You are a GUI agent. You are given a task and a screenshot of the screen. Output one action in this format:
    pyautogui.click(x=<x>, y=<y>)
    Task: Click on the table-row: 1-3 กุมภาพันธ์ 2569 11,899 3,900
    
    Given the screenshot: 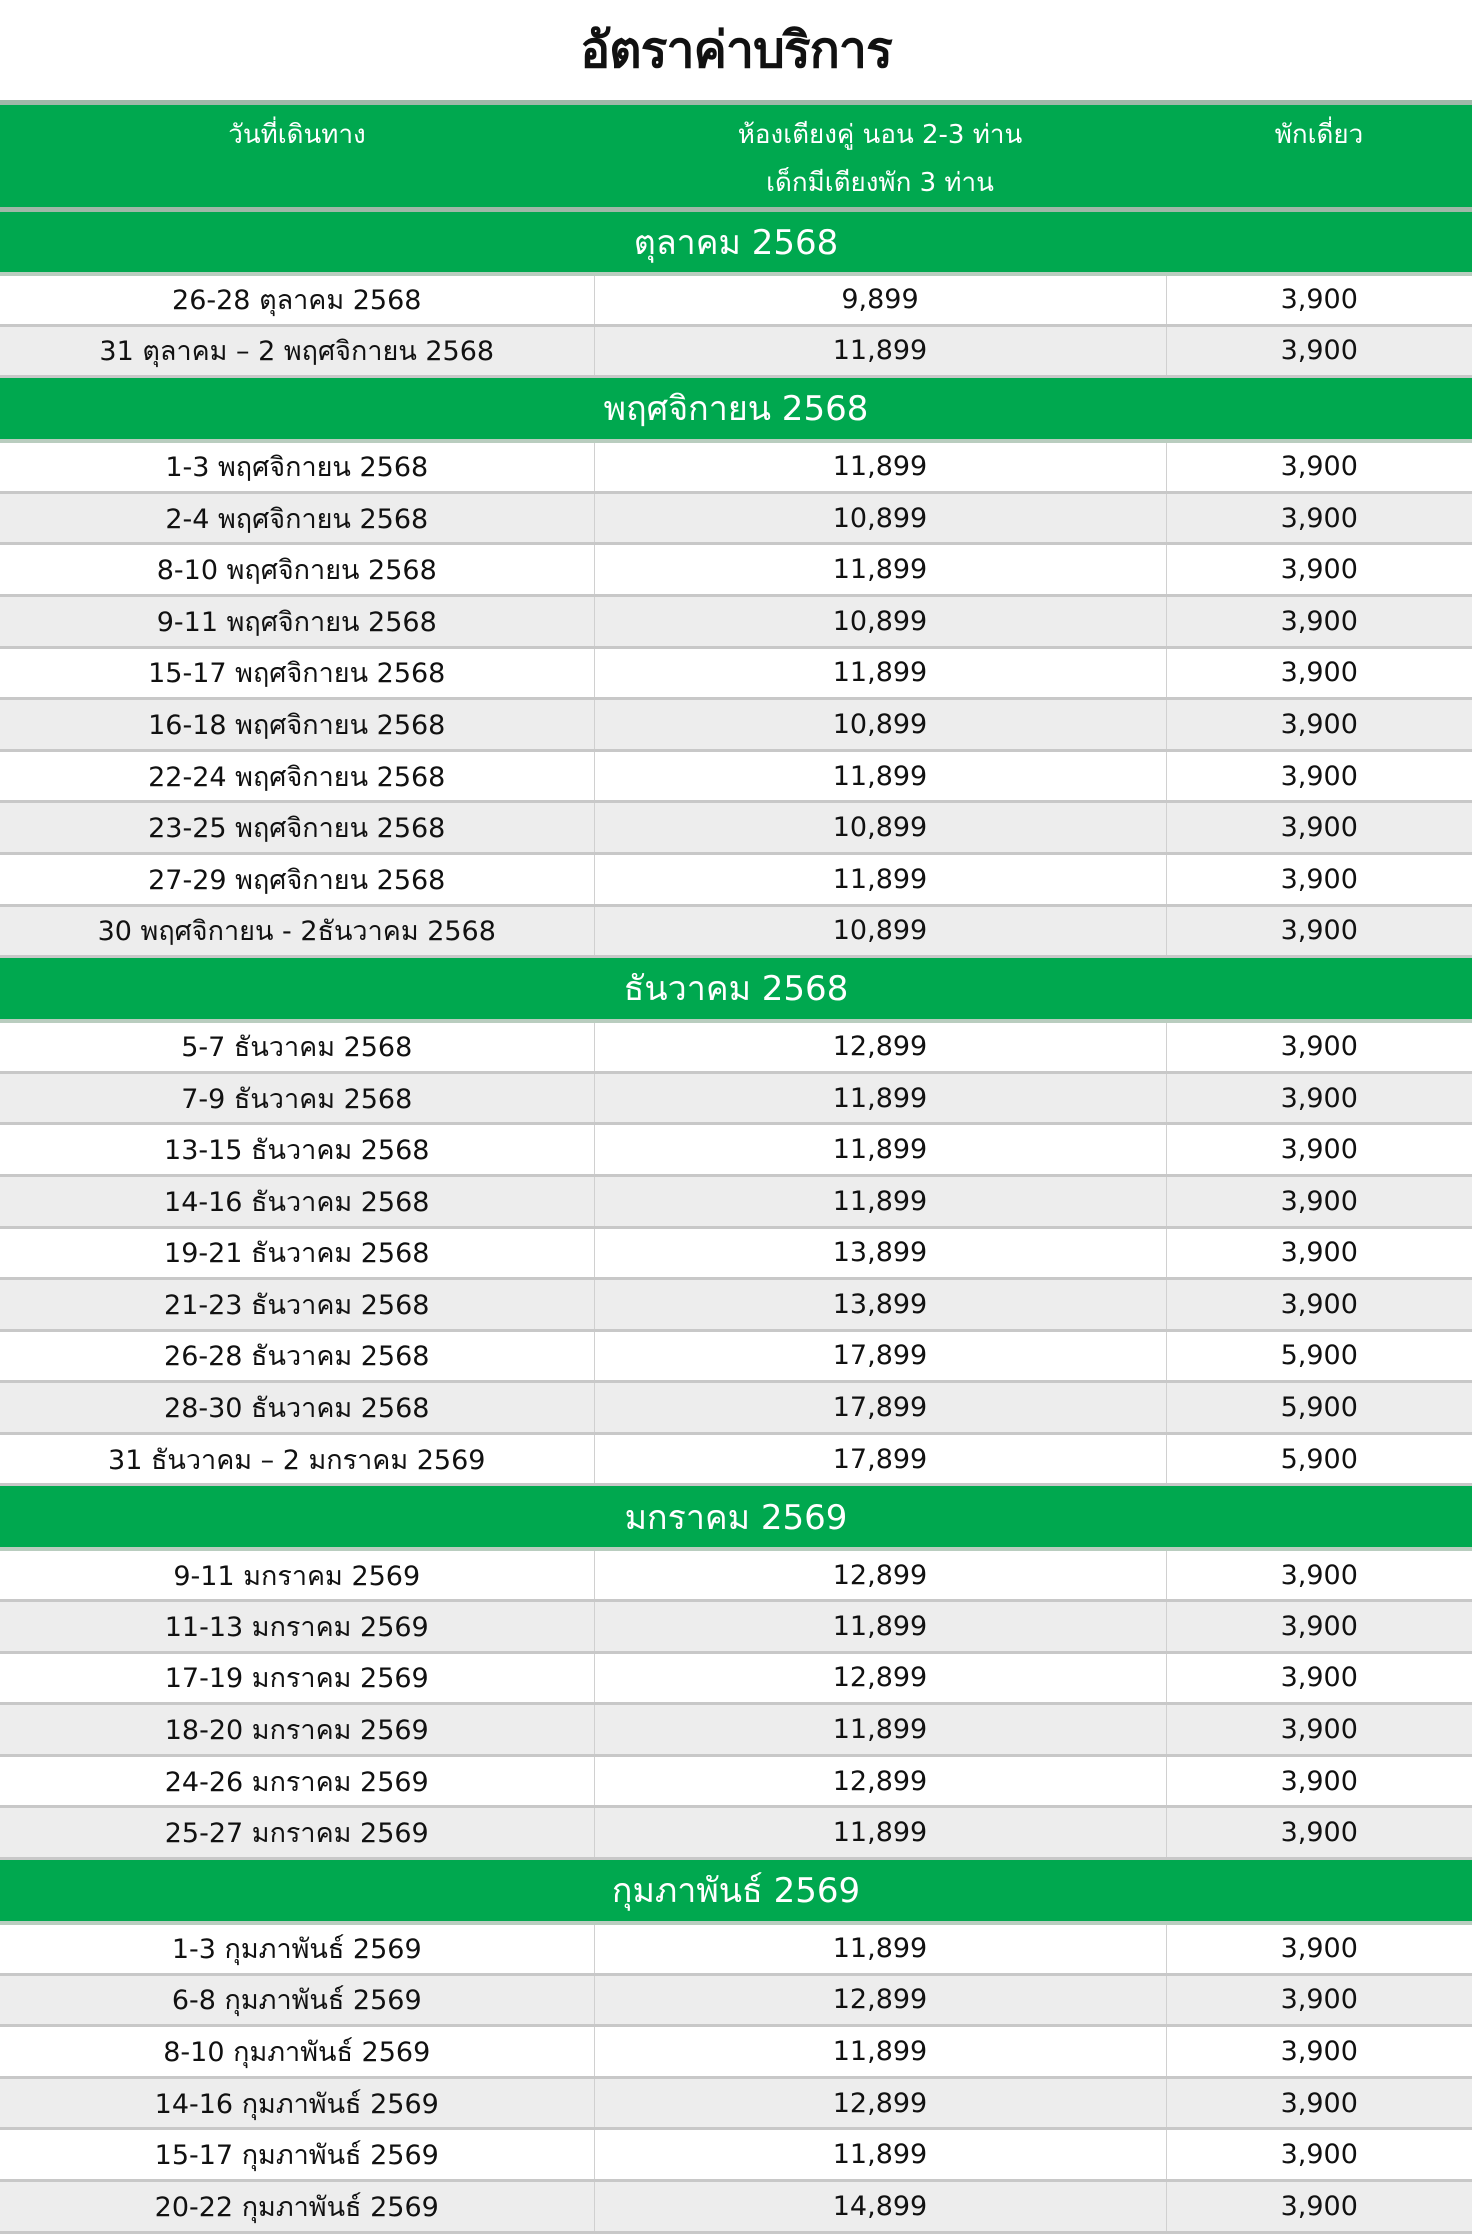 What is the action you would take?
    pyautogui.click(x=736, y=1949)
    